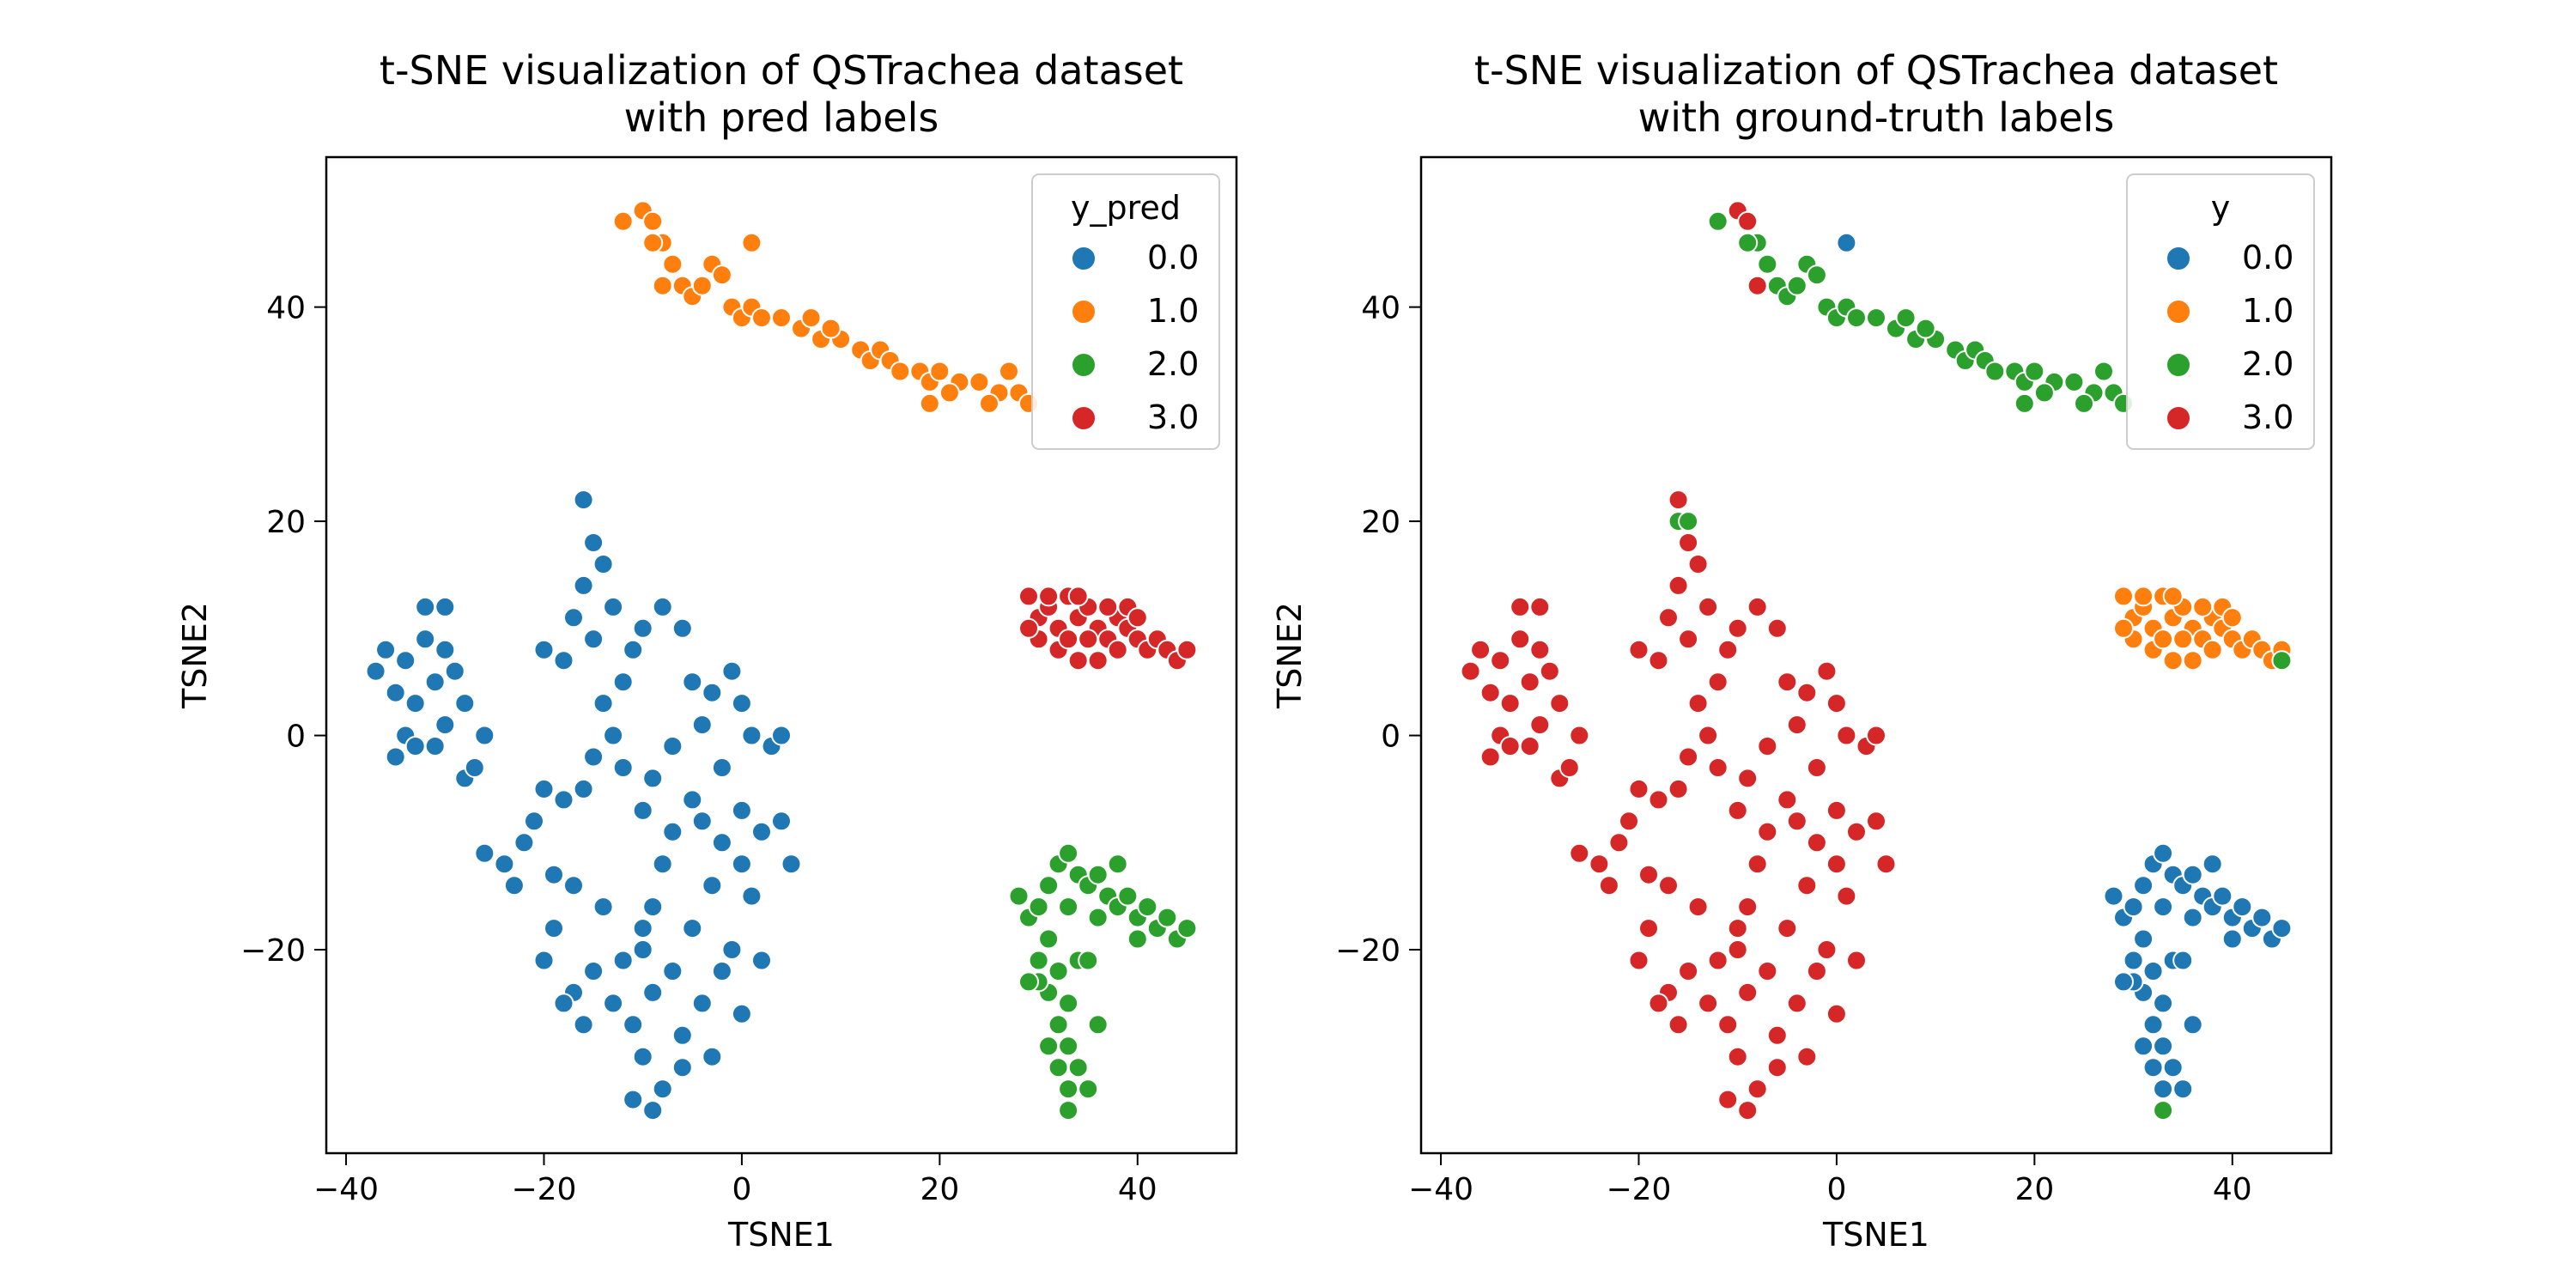 This screenshot has height=1288, width=2576. What do you see at coordinates (286, 522) in the screenshot?
I see `pred-y-tick-label: 20` at bounding box center [286, 522].